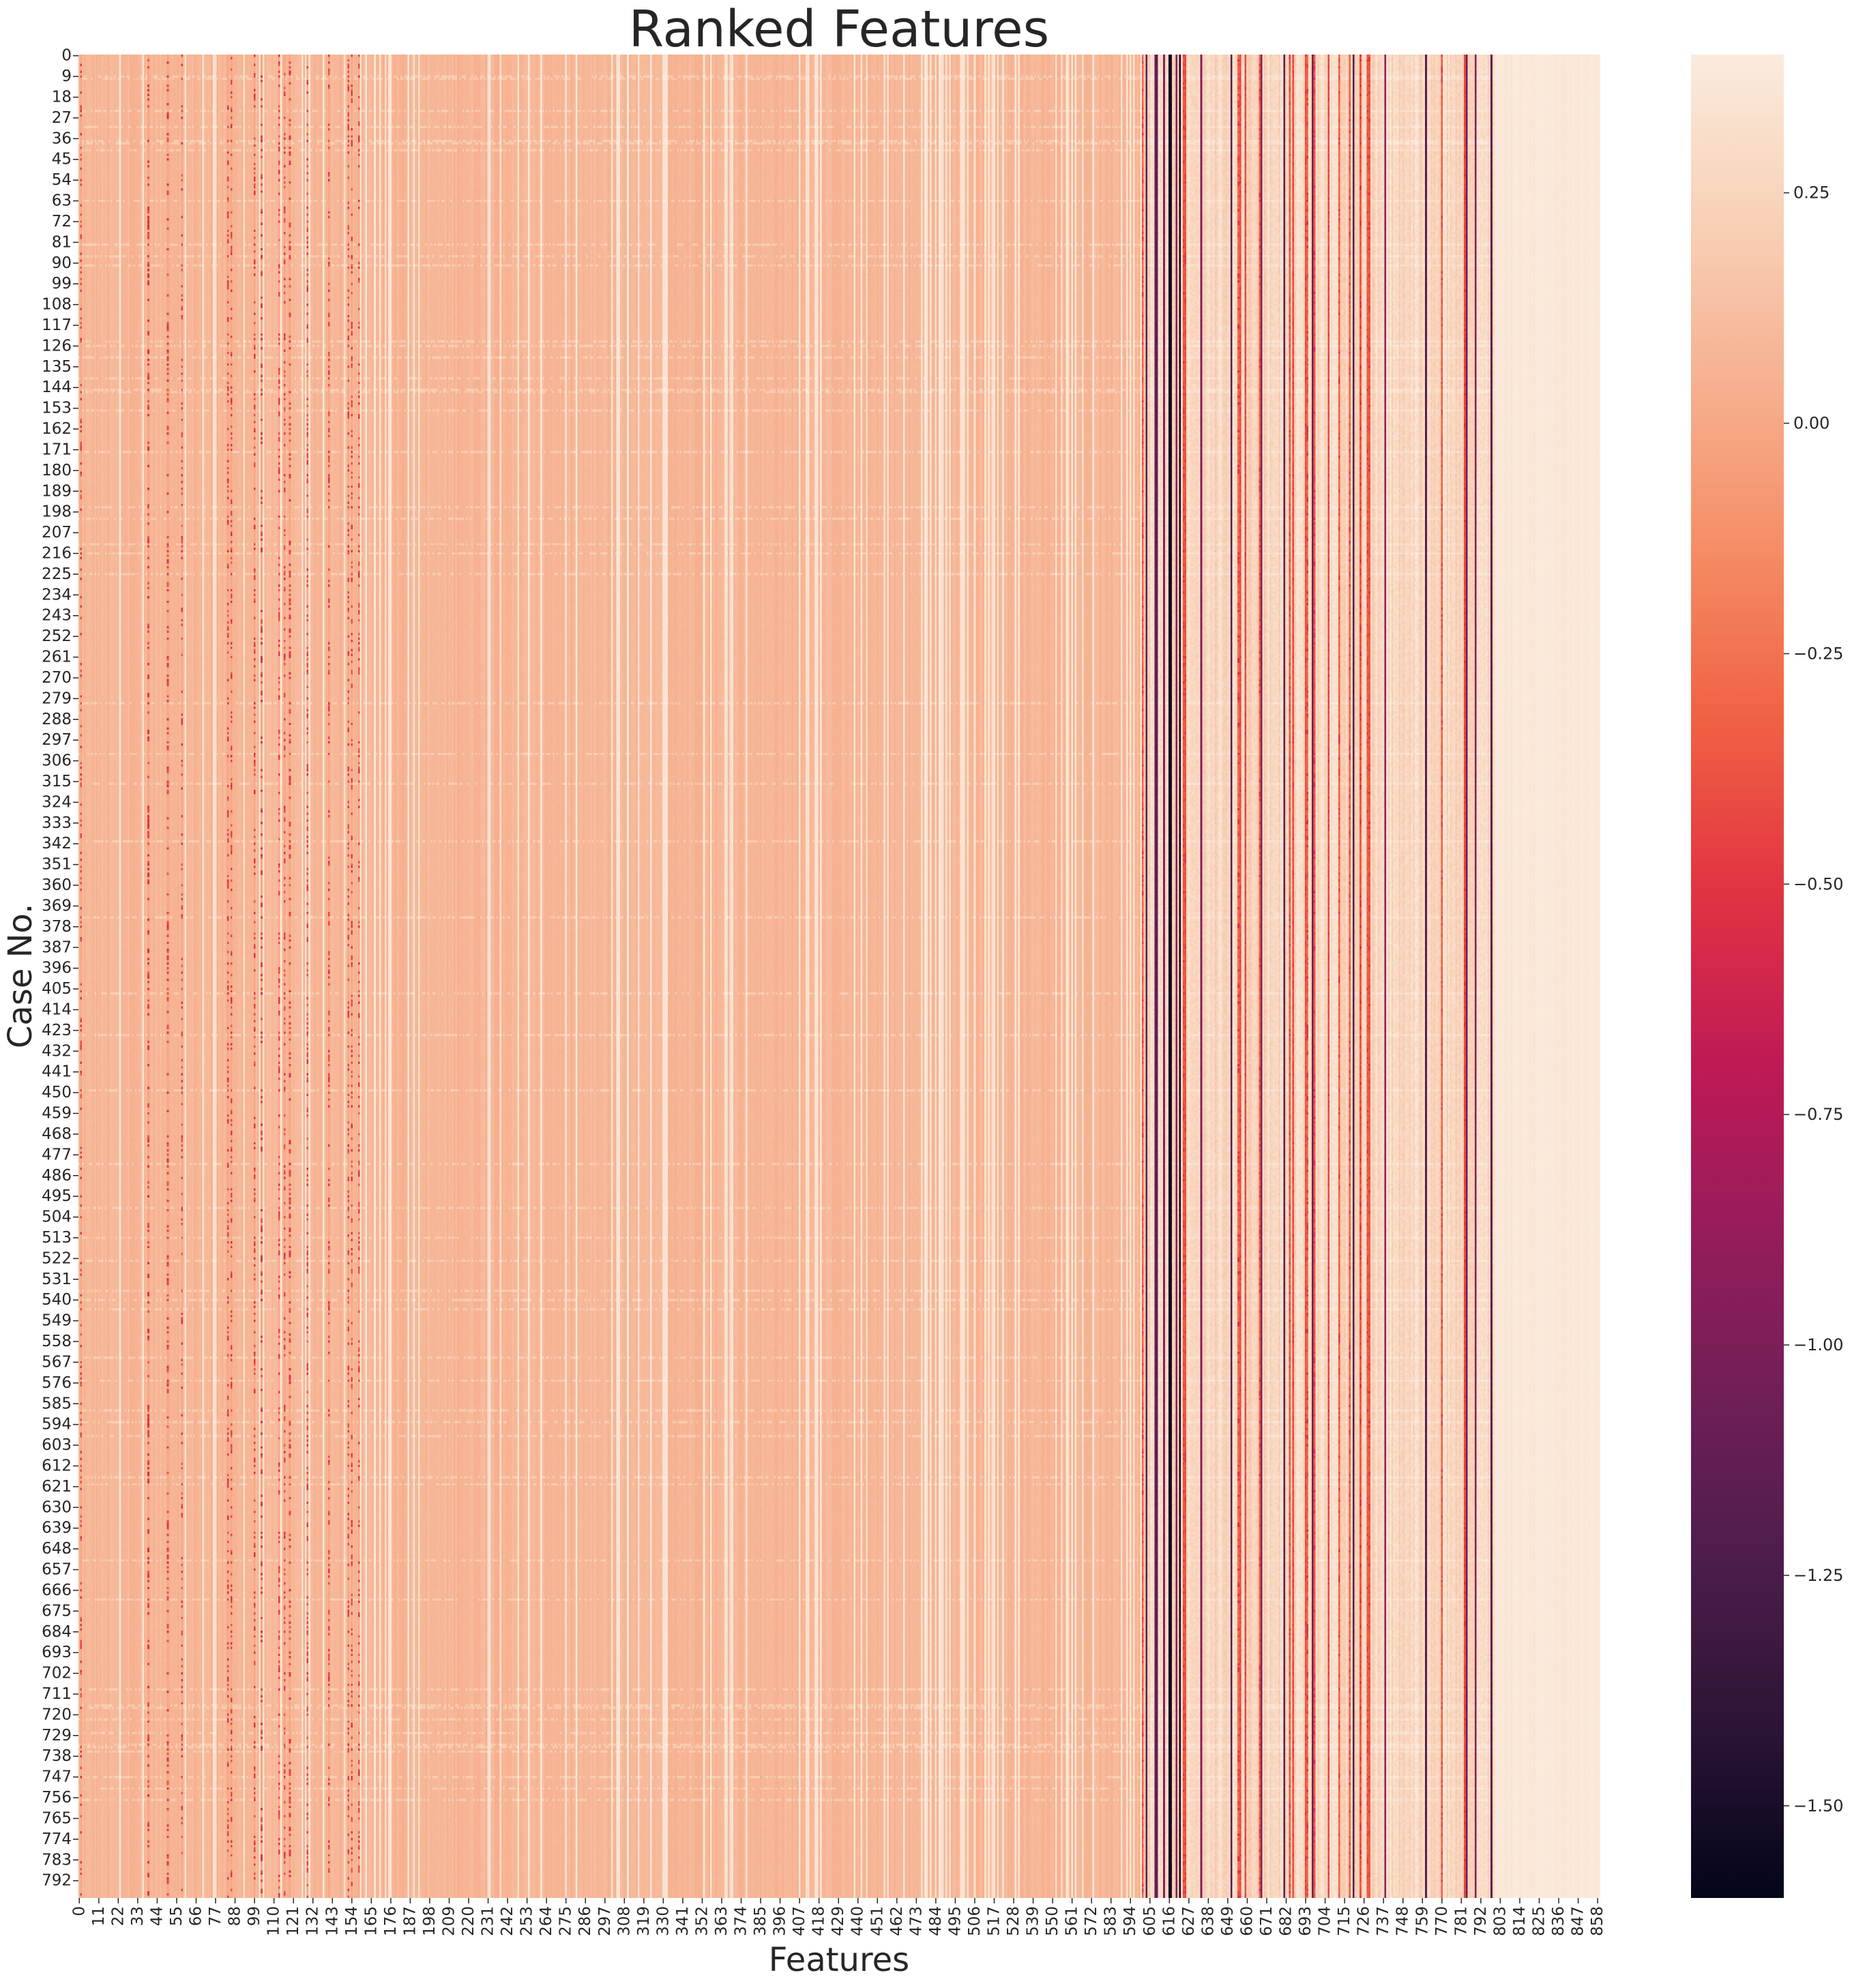  I want to click on x-axis-label: Features, so click(839, 1960).